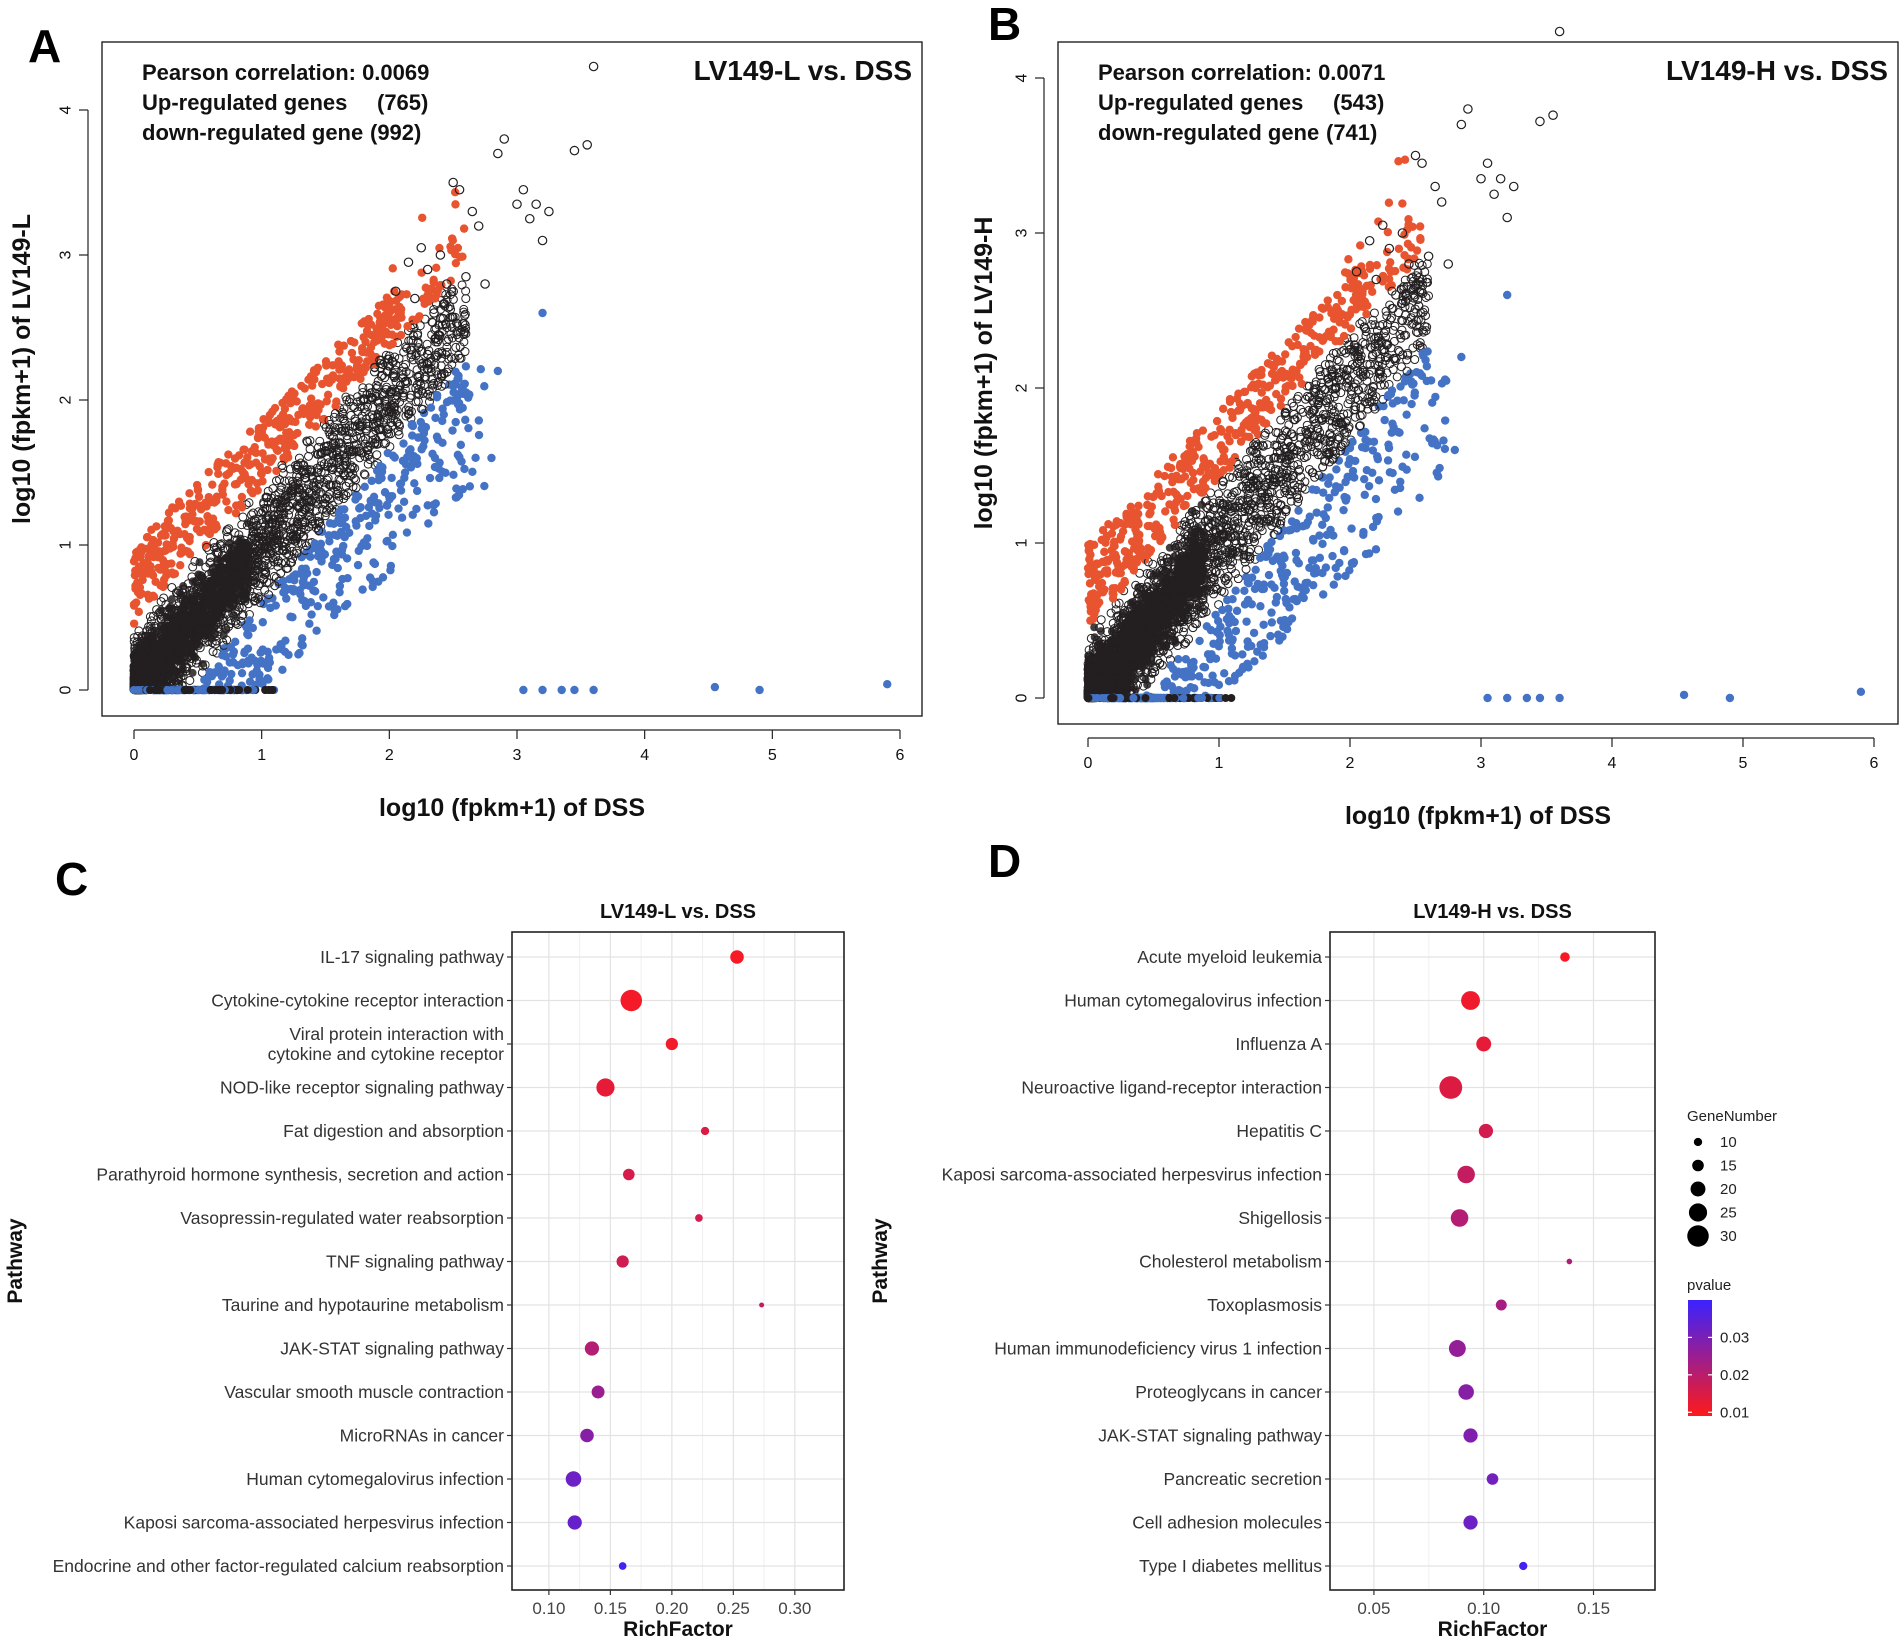  What do you see at coordinates (803, 70) in the screenshot?
I see `chart-title: LV149-L vs. DSS` at bounding box center [803, 70].